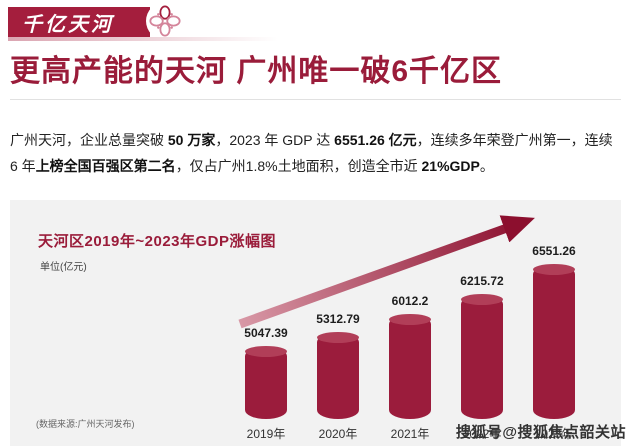 This screenshot has height=446, width=631. I want to click on bar-value-label: 5312.79, so click(338, 319).